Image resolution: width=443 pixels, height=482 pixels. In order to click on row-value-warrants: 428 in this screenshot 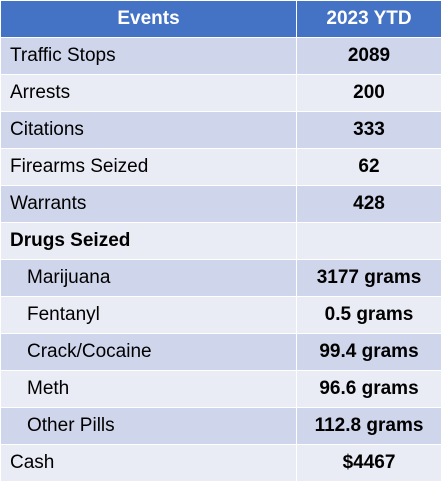, I will do `click(369, 204)`.